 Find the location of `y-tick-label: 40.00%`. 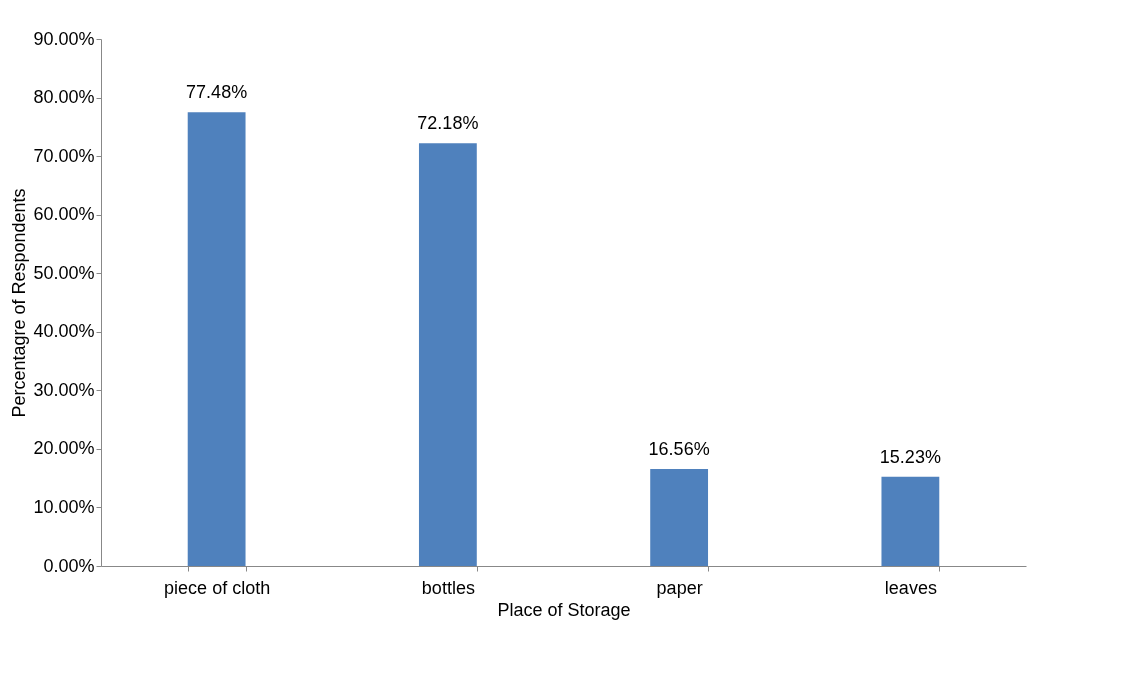

y-tick-label: 40.00% is located at coordinates (64, 331).